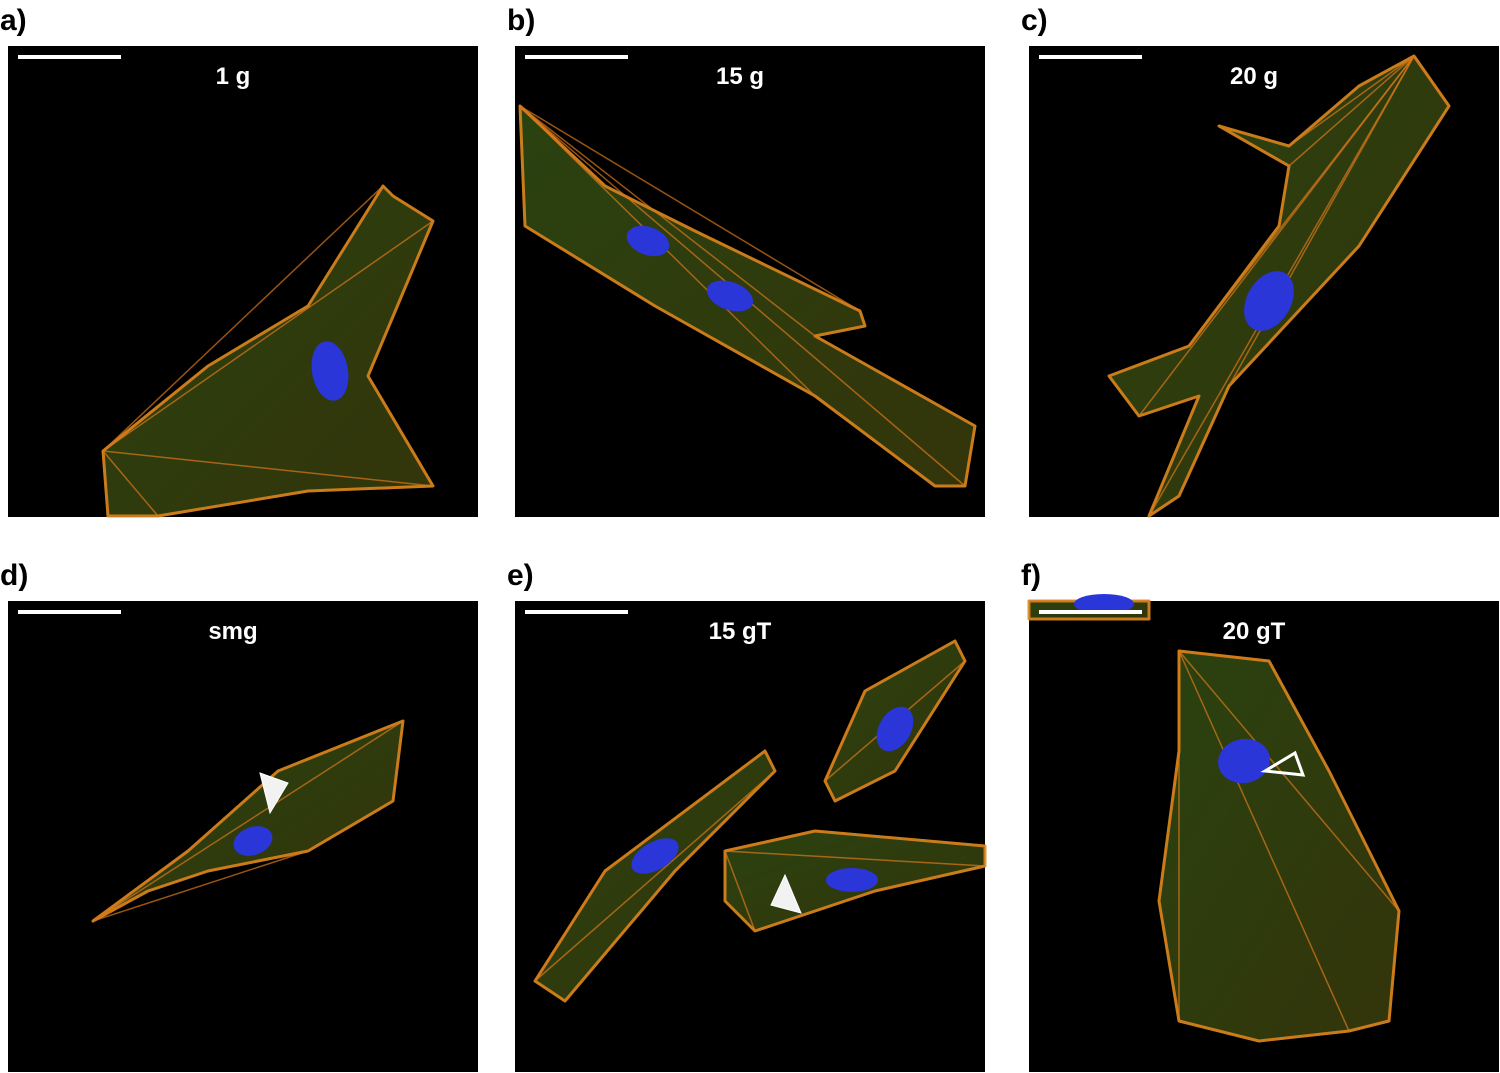 The image size is (1500, 1073). Describe the element at coordinates (13, 20) in the screenshot. I see `panel-label: a)` at that location.